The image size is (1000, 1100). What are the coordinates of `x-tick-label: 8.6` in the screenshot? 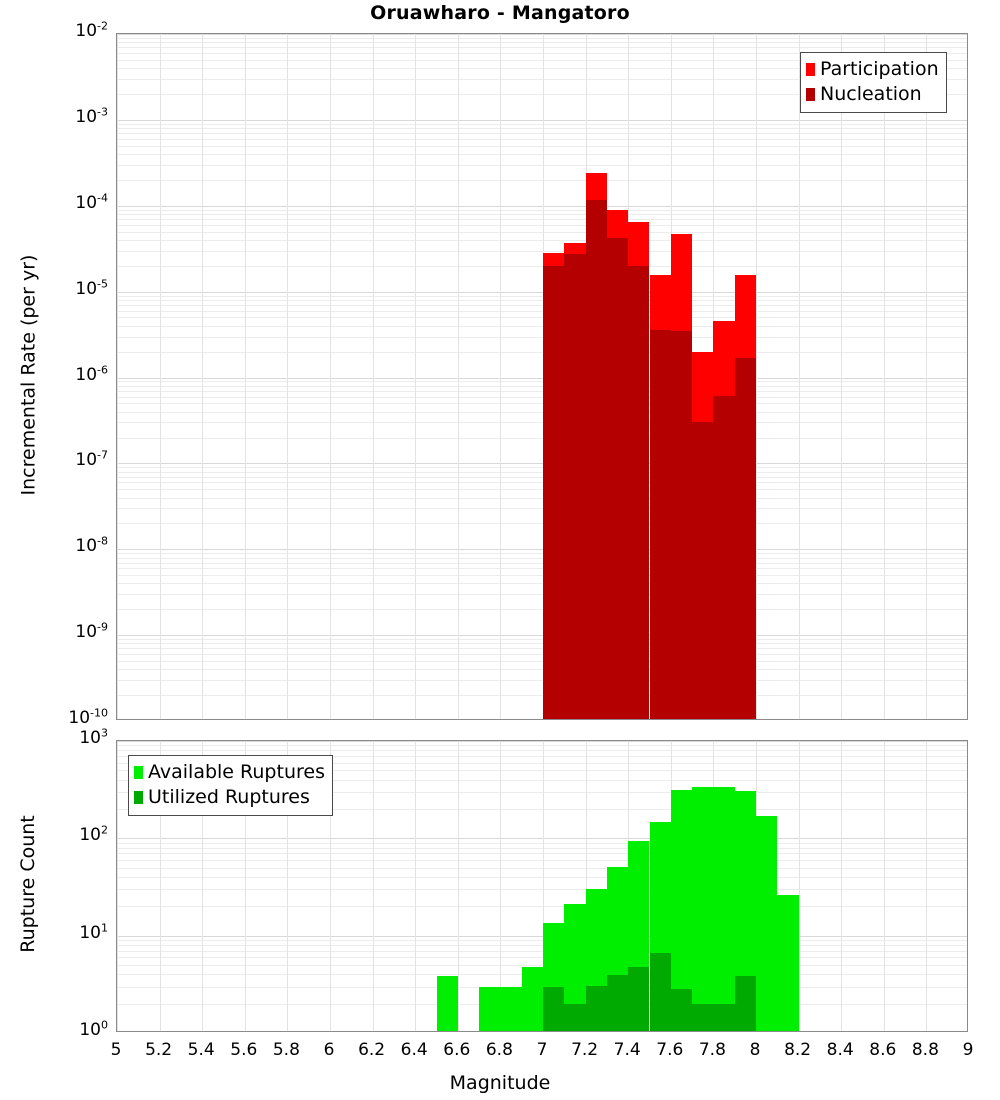 It's located at (883, 1050).